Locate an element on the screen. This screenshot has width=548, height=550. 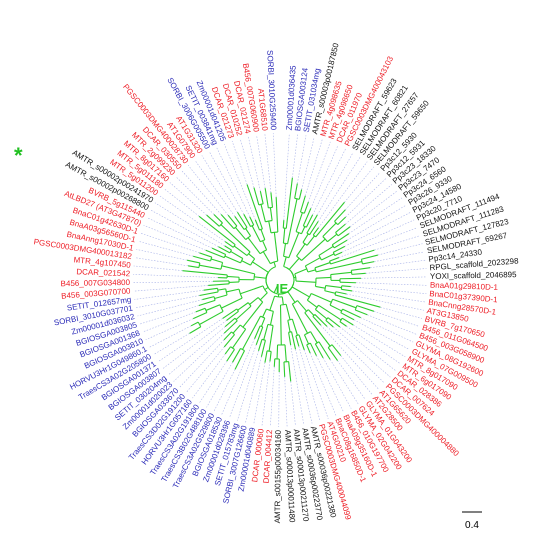
scale-bar-label: 0.4 is located at coordinates (472, 525).